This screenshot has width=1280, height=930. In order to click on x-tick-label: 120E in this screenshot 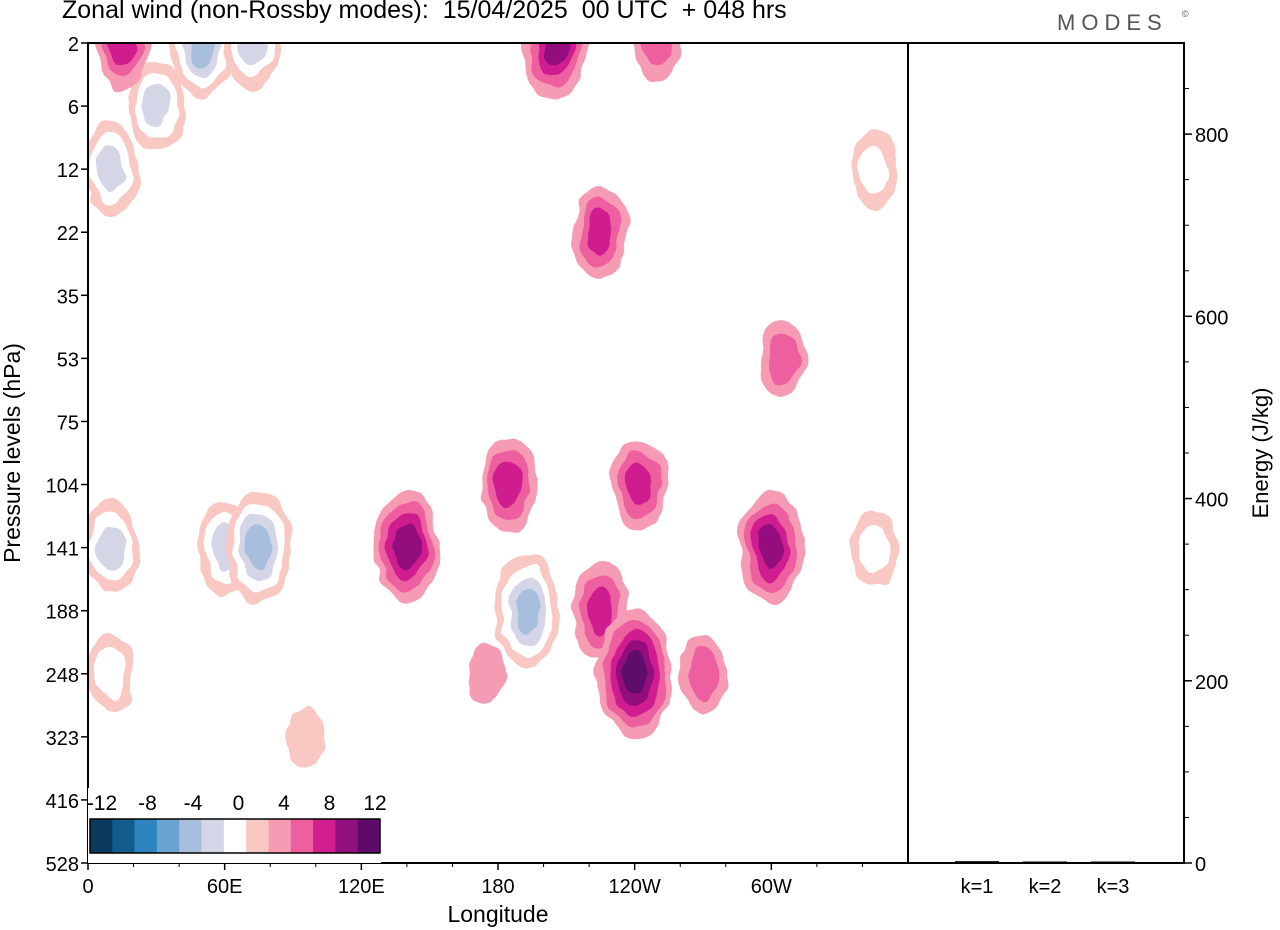, I will do `click(361, 887)`.